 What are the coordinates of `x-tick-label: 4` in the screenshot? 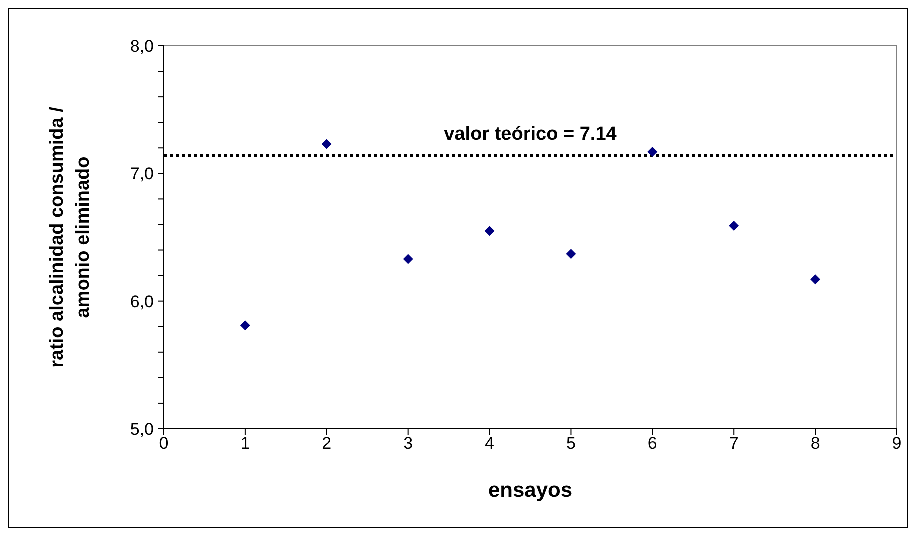 It's located at (490, 444).